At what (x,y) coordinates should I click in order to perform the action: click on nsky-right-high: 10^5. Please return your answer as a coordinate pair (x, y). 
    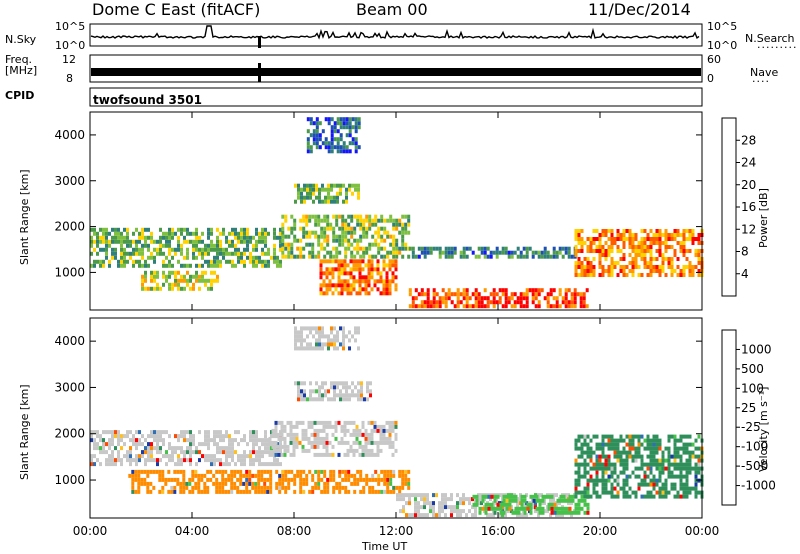
    Looking at the image, I should click on (722, 26).